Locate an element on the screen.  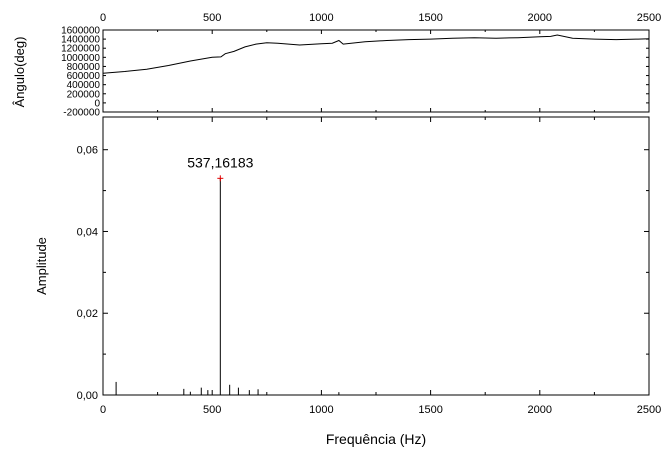
amplitude-y-tick-label: 0,06 is located at coordinates (87, 151).